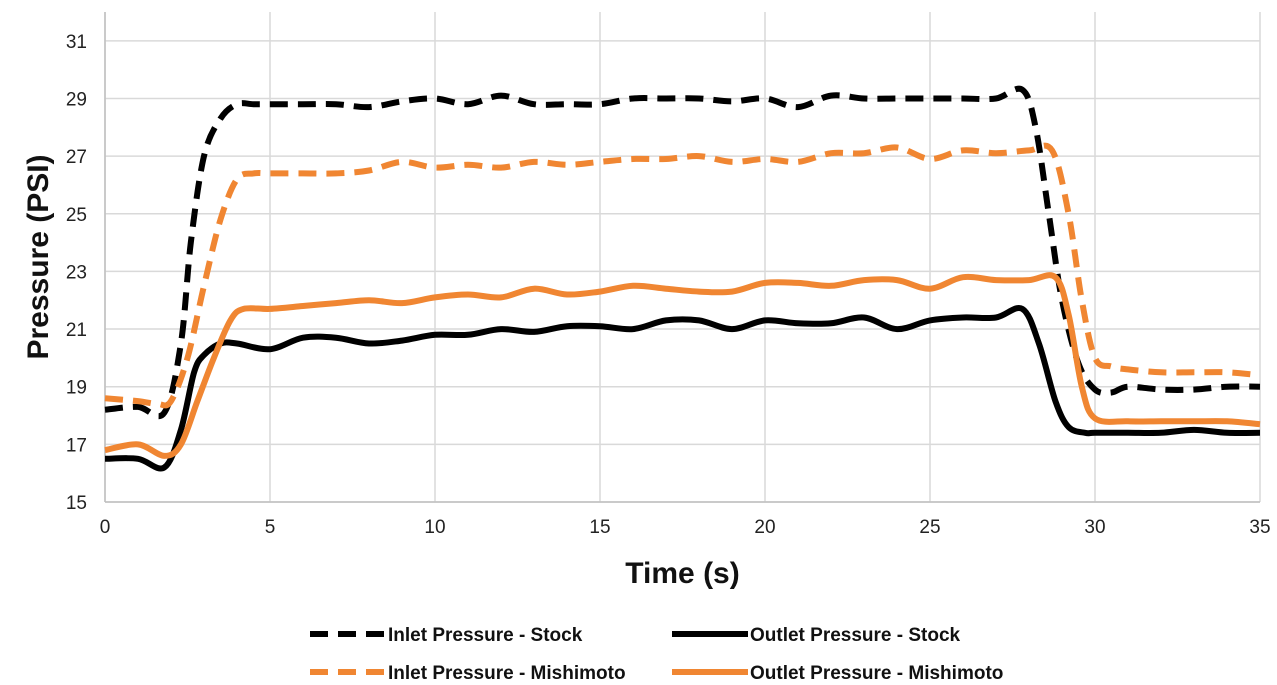 The width and height of the screenshot is (1277, 685). I want to click on x-tick-label: 20, so click(764, 527).